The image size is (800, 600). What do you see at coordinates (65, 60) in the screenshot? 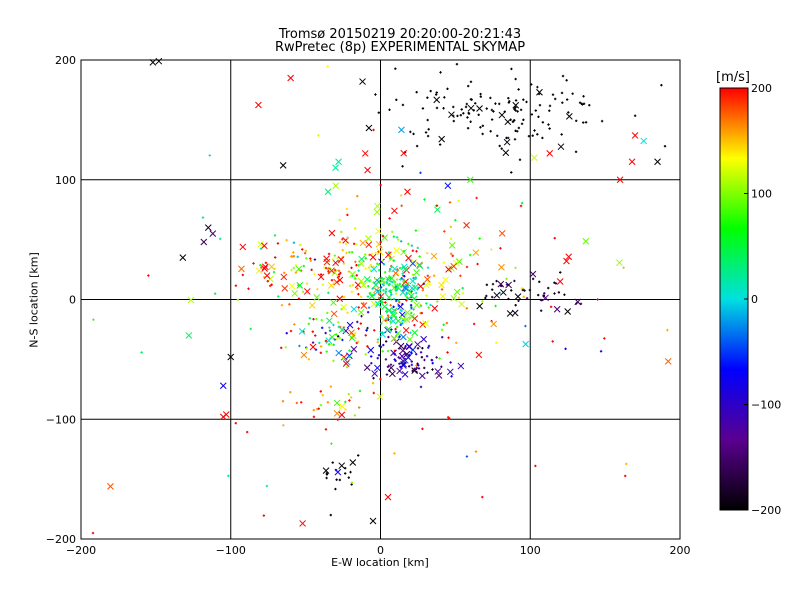
I see `y-tick-label: 200` at bounding box center [65, 60].